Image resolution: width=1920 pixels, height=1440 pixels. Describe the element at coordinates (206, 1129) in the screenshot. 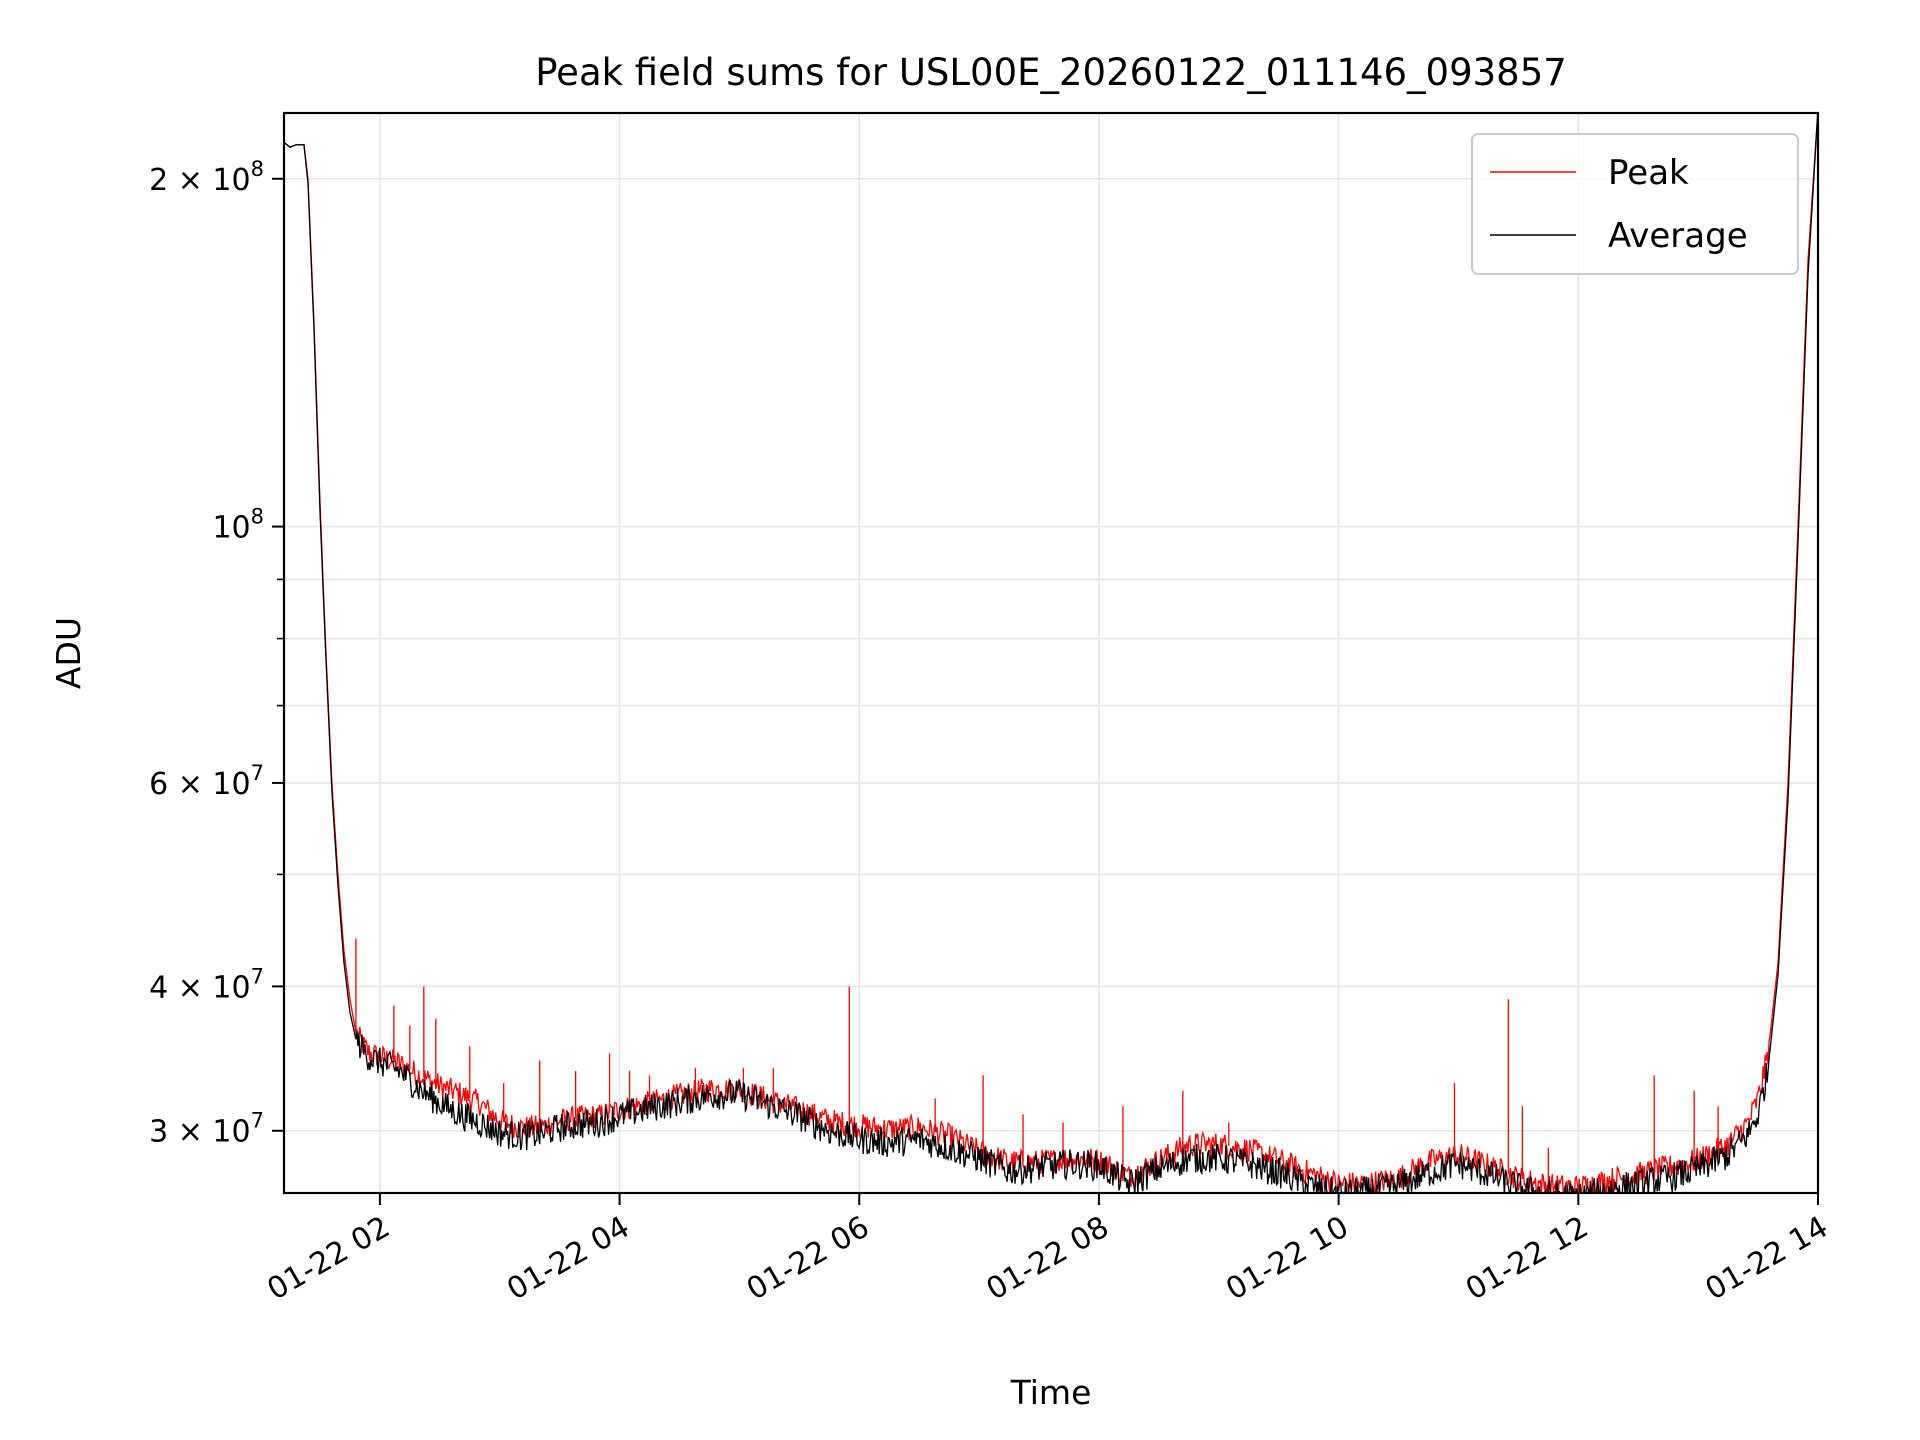

I see `y-tick-label: 3 × 107` at that location.